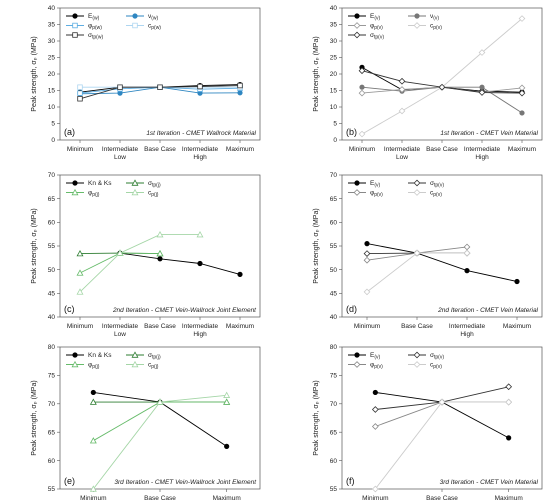 Image resolution: width=550 pixels, height=502 pixels. Describe the element at coordinates (69, 309) in the screenshot. I see `panel-letter: (c)` at that location.